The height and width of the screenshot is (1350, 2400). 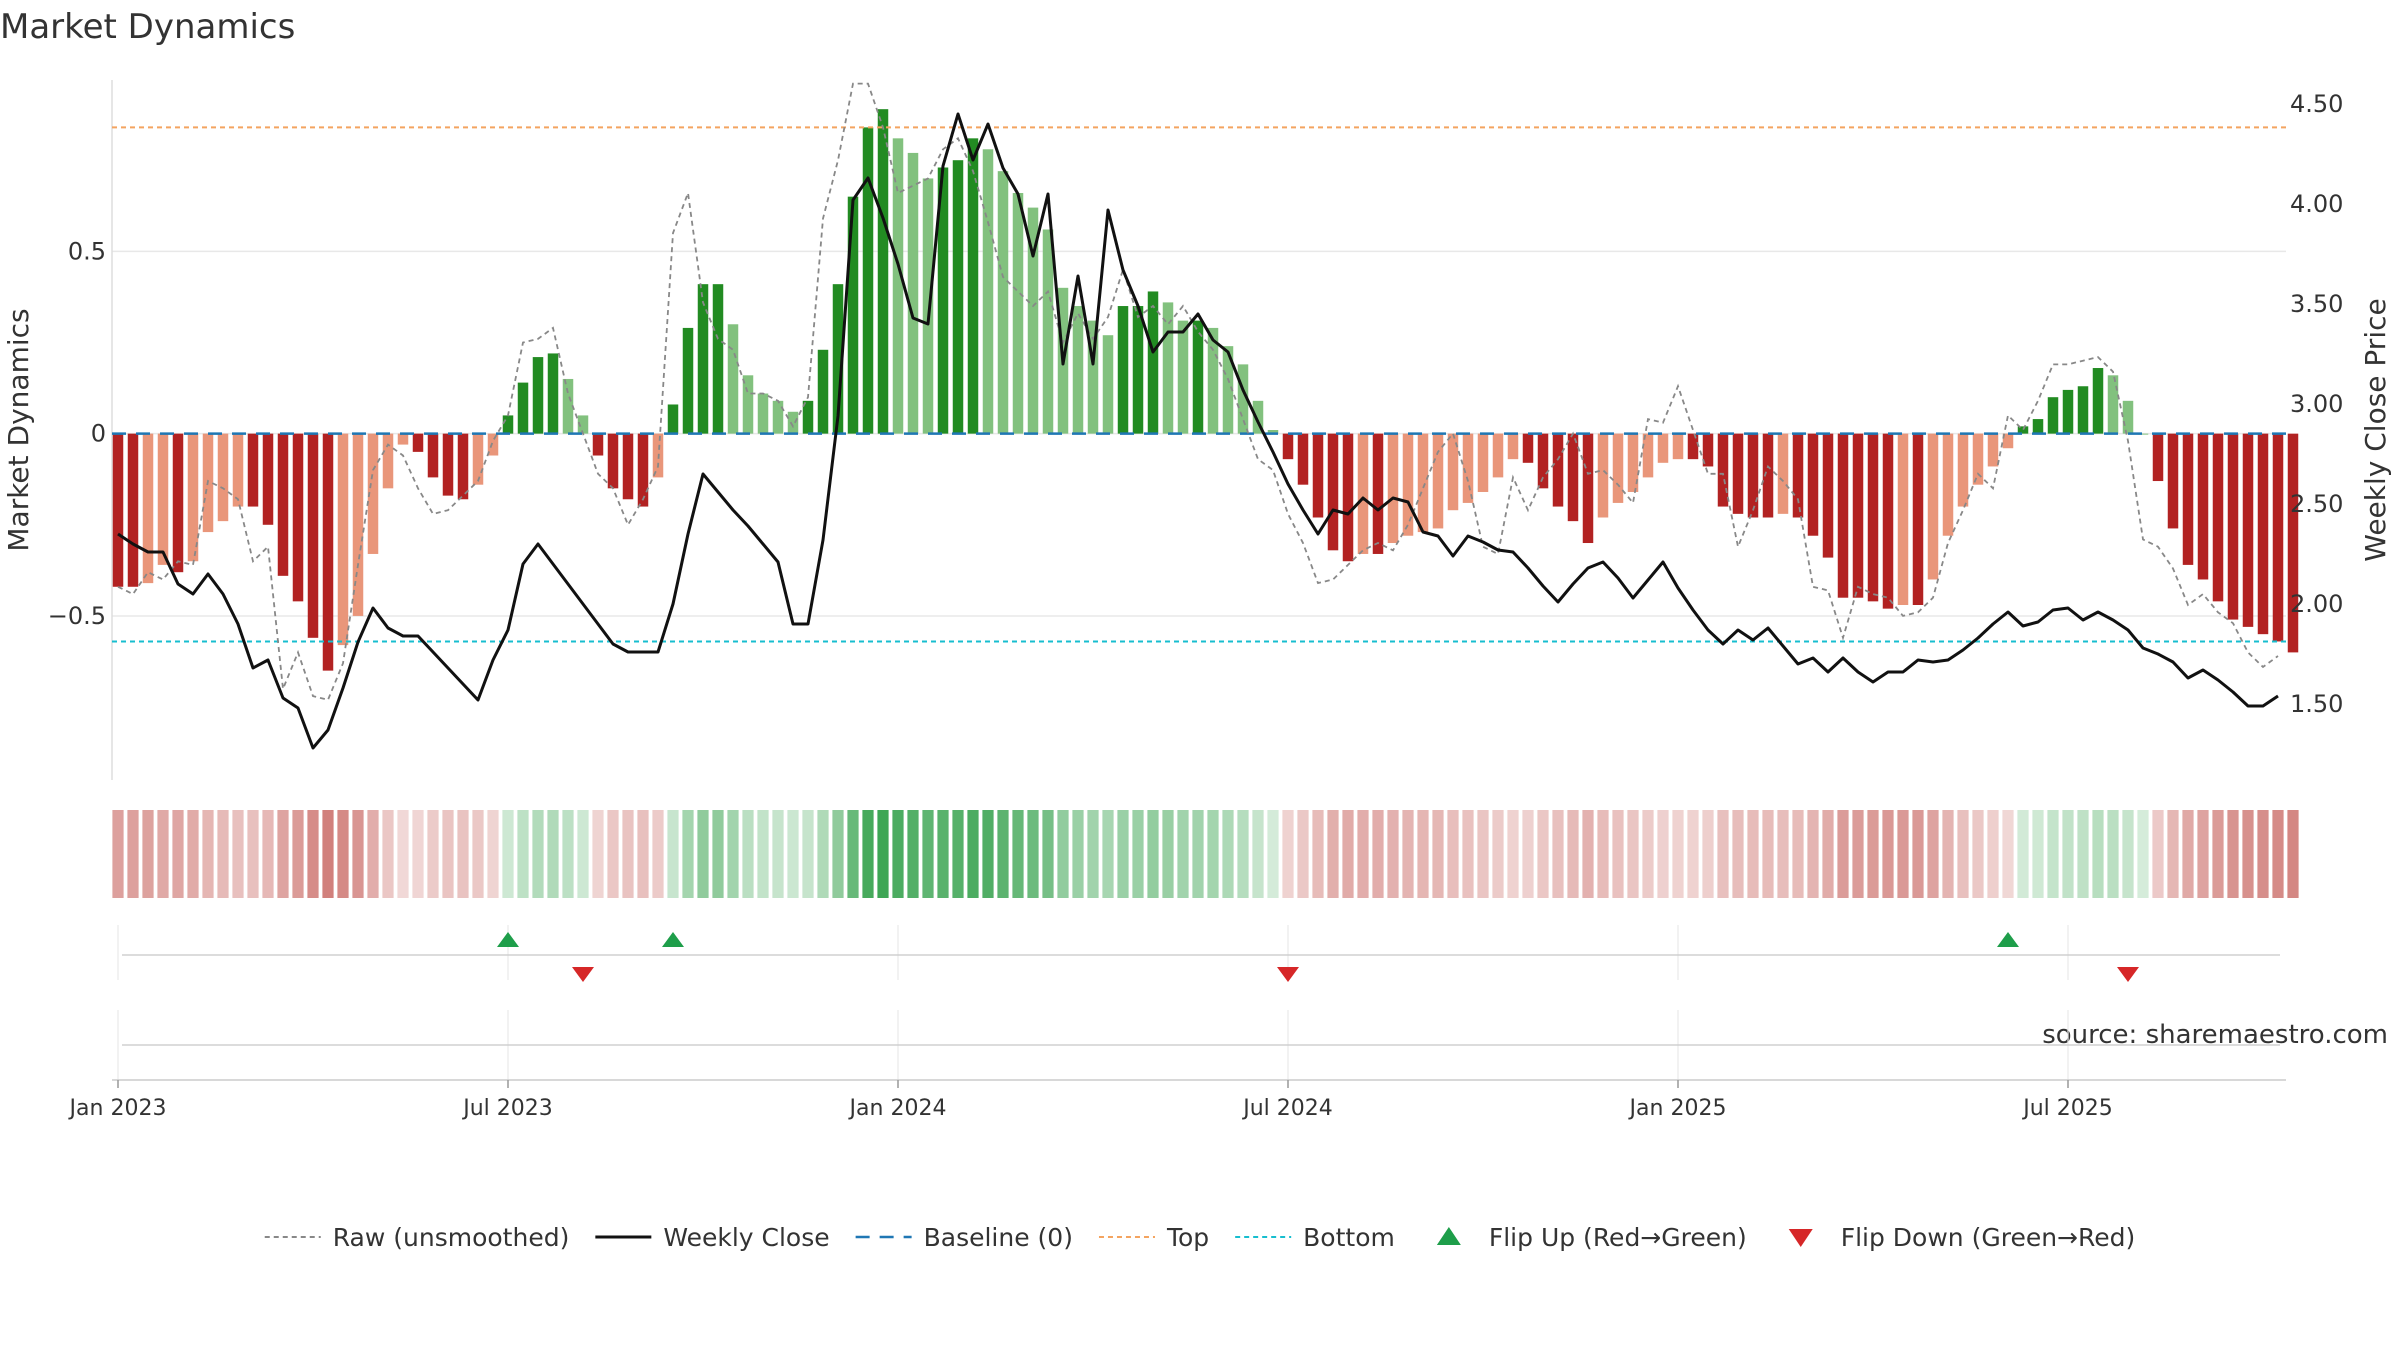 I want to click on legend-item-bottom: Bottom, so click(x=1315, y=1237).